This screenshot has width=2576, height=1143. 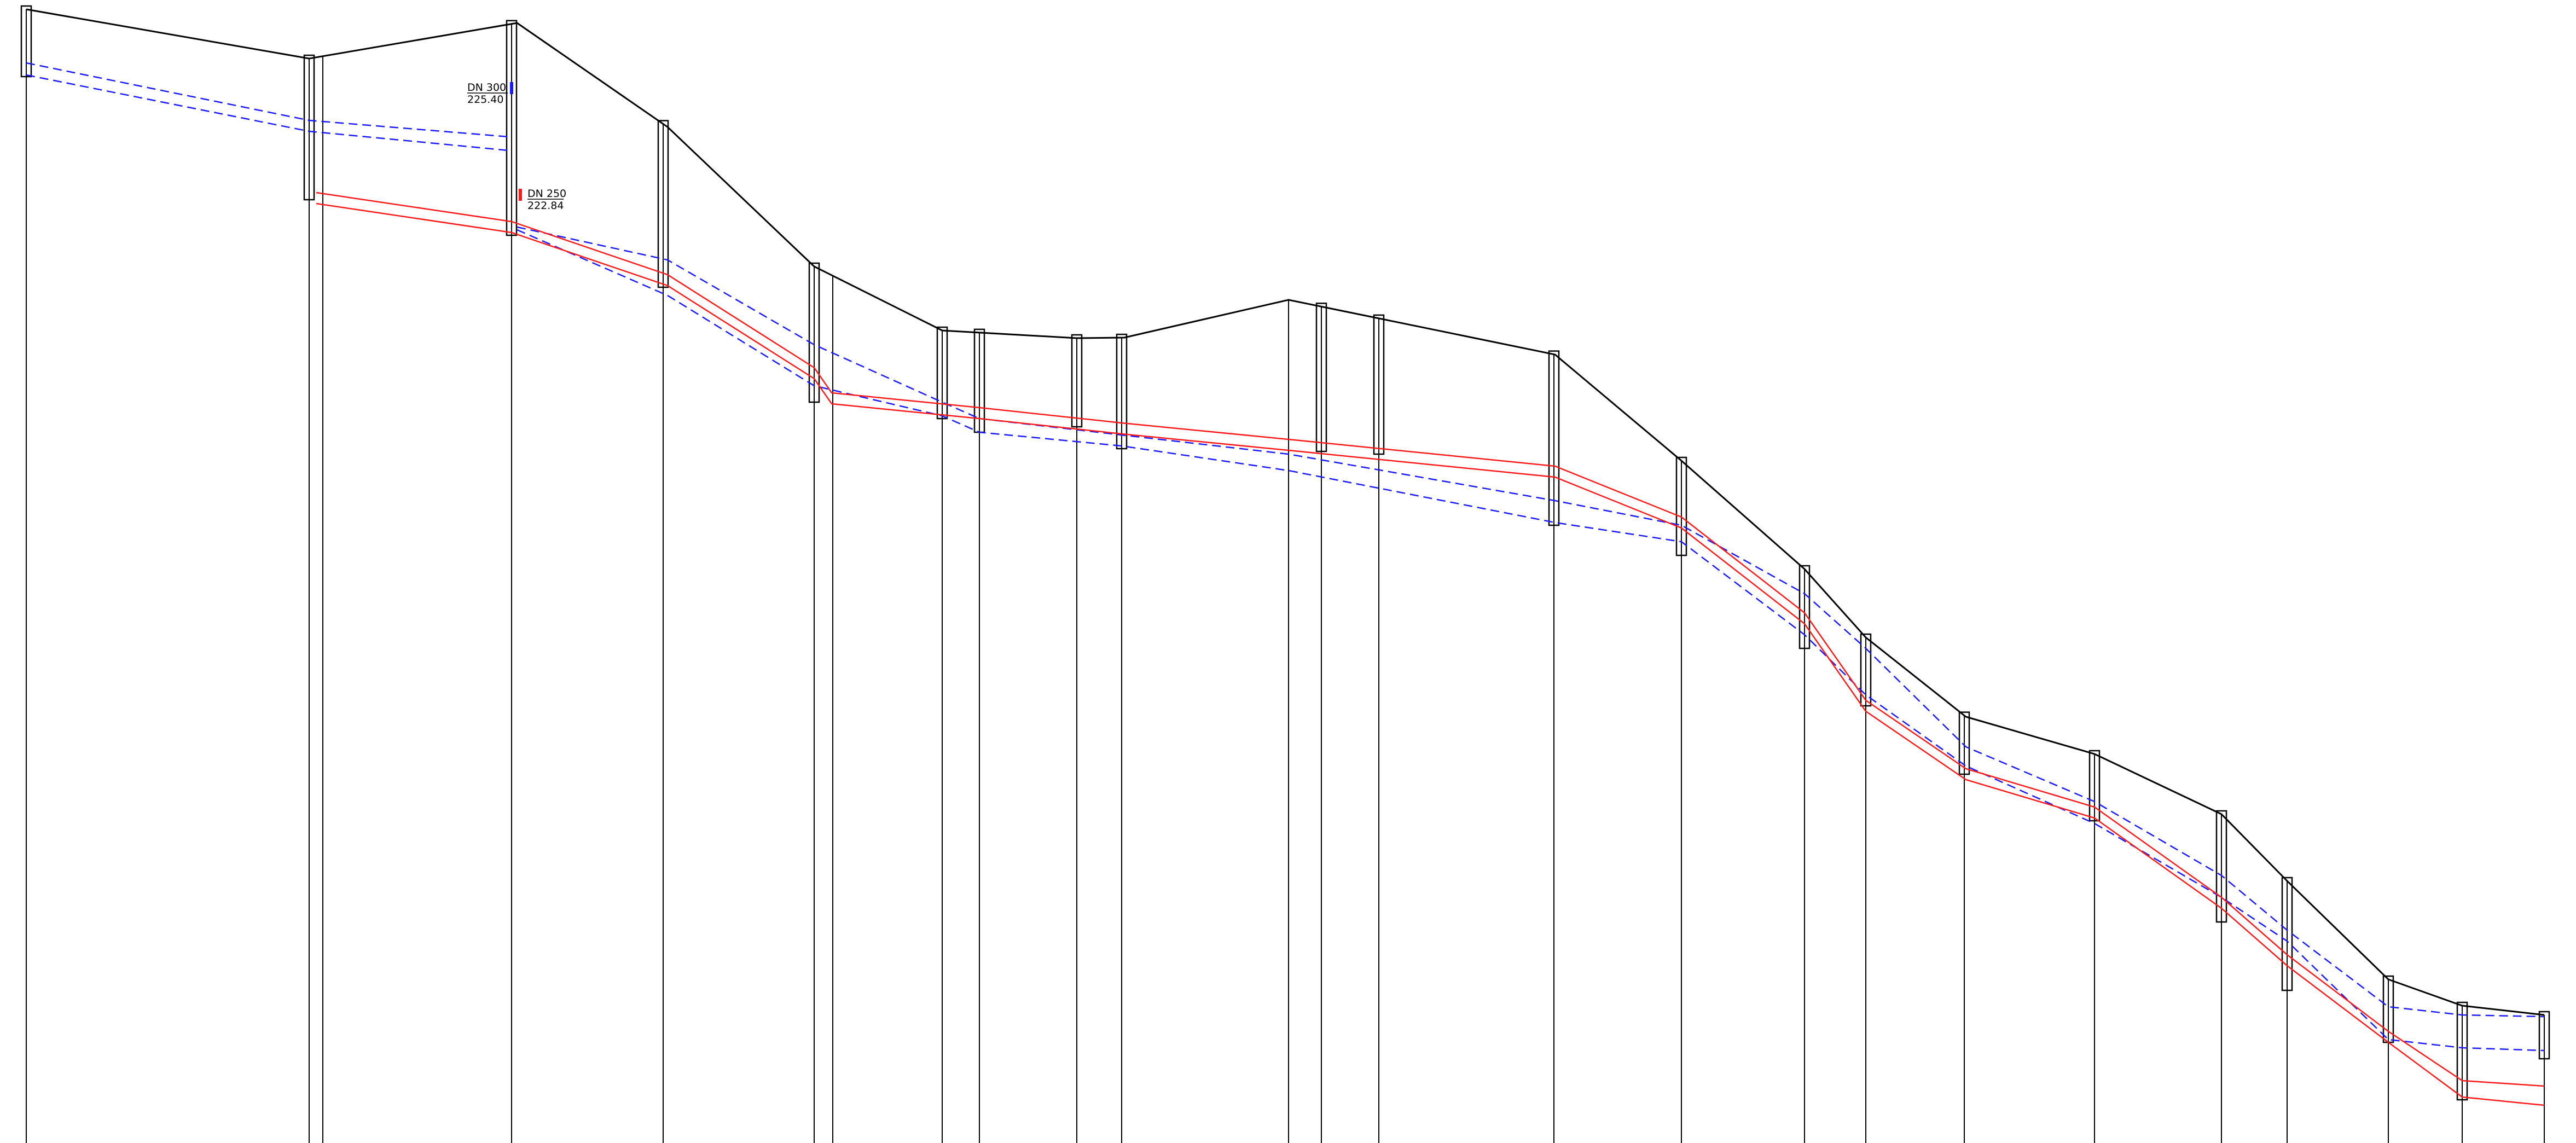 What do you see at coordinates (546, 194) in the screenshot?
I see `dn250-label: DN 250` at bounding box center [546, 194].